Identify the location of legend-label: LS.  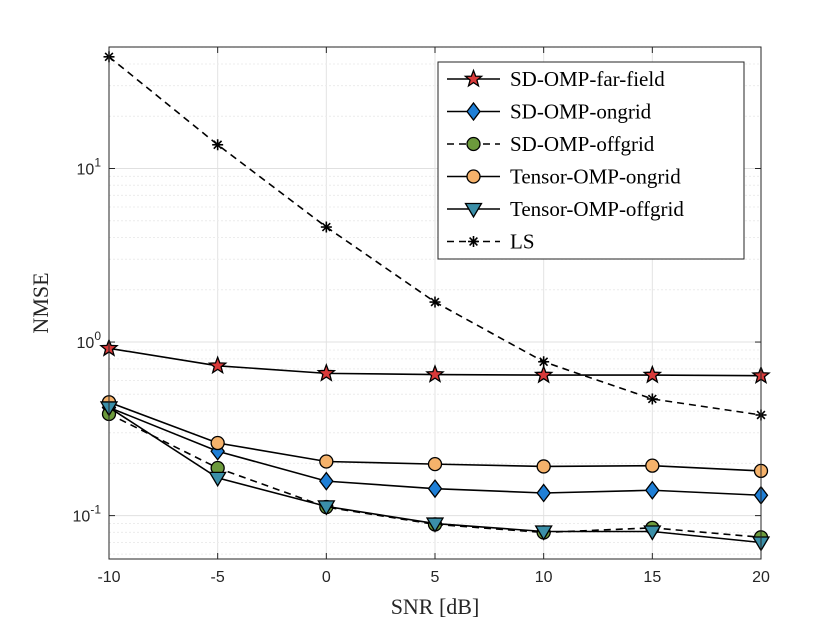
(522, 242).